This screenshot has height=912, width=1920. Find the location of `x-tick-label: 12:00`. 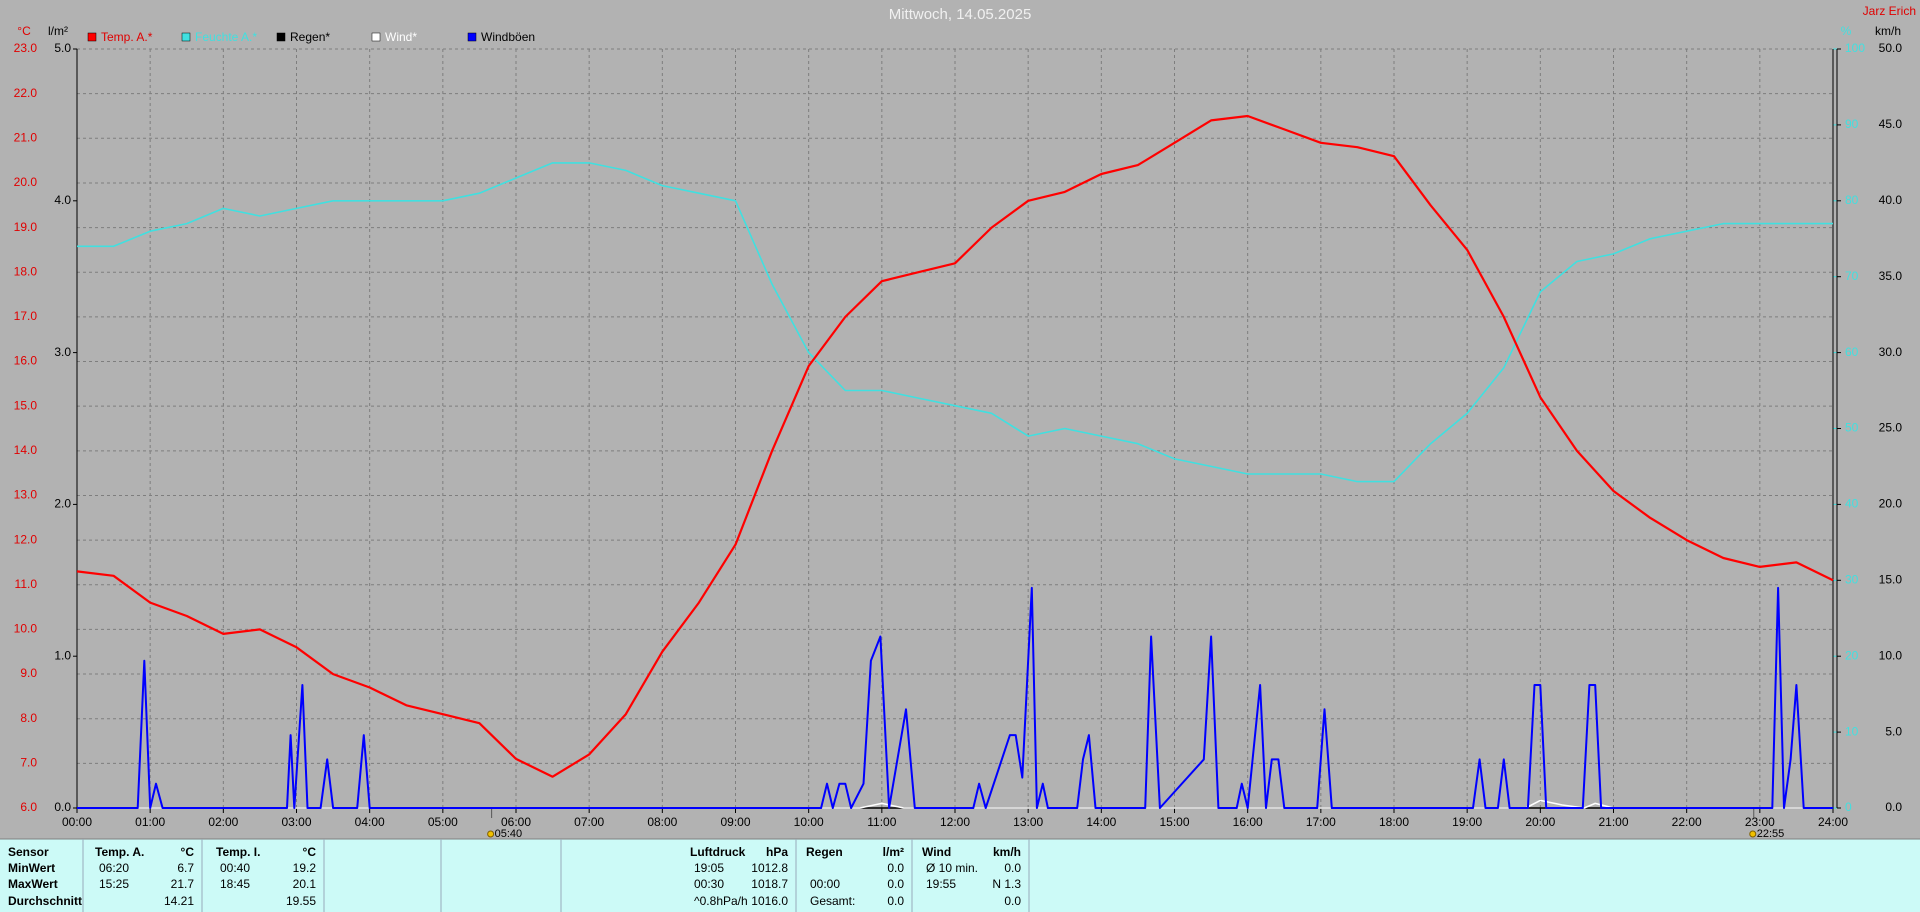

x-tick-label: 12:00 is located at coordinates (955, 822).